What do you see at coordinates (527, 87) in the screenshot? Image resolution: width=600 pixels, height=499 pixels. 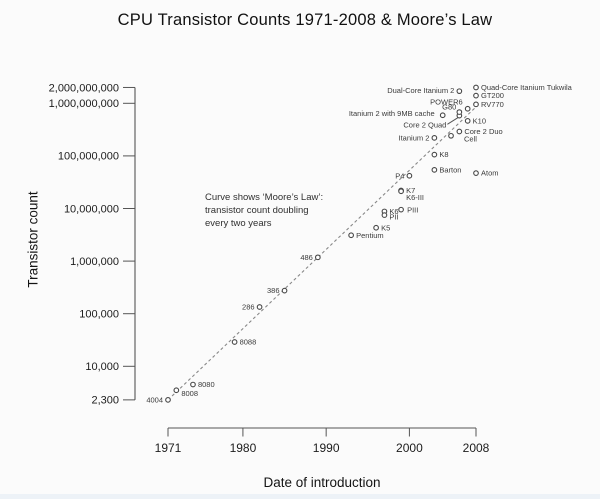 I see `data-point-label-quad-core-itanium-tukwila: Quad-Core Itanium Tukwila` at bounding box center [527, 87].